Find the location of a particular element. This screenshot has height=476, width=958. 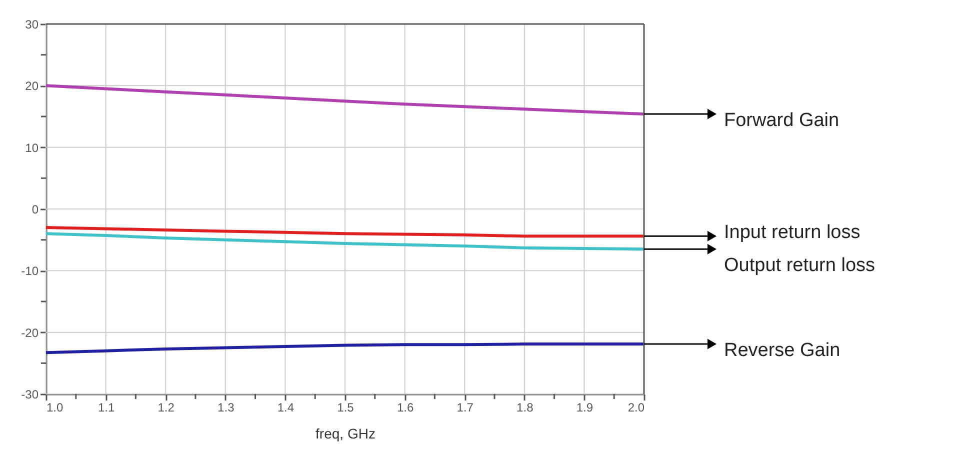

text: Input return loss is located at coordinates (792, 233).